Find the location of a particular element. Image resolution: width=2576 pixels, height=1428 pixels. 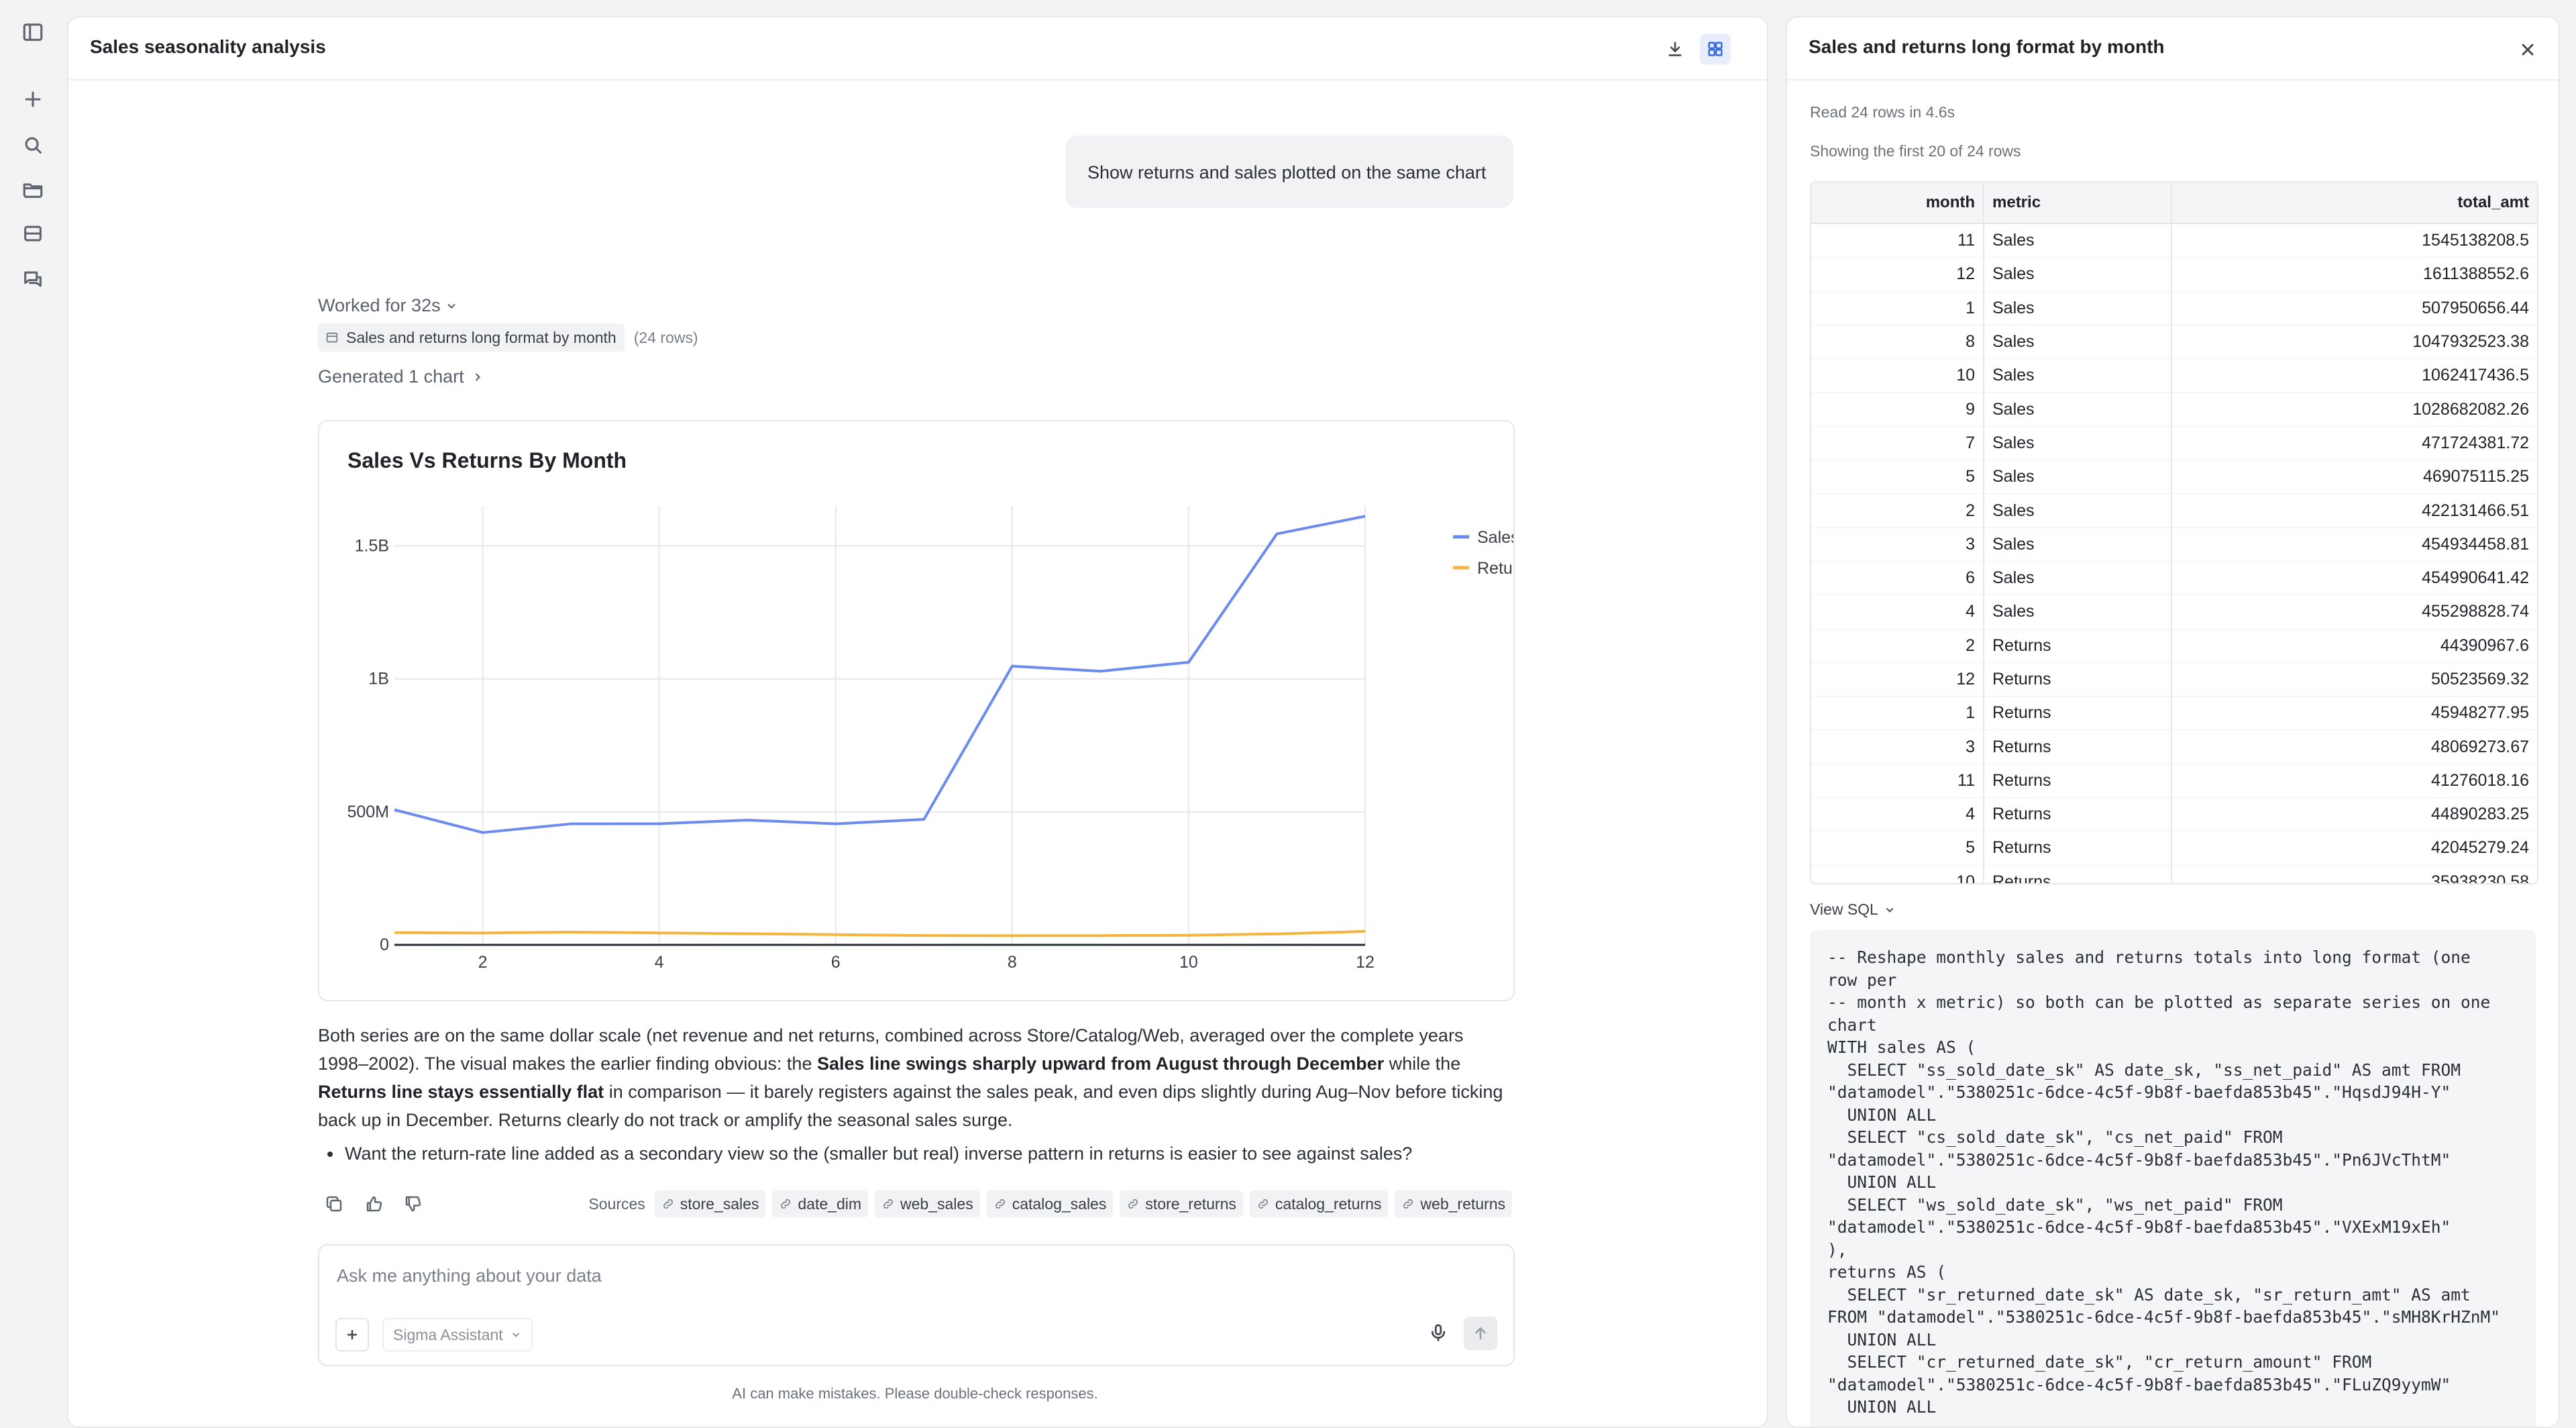

worked-toggle: Worked for 32s is located at coordinates (388, 305).